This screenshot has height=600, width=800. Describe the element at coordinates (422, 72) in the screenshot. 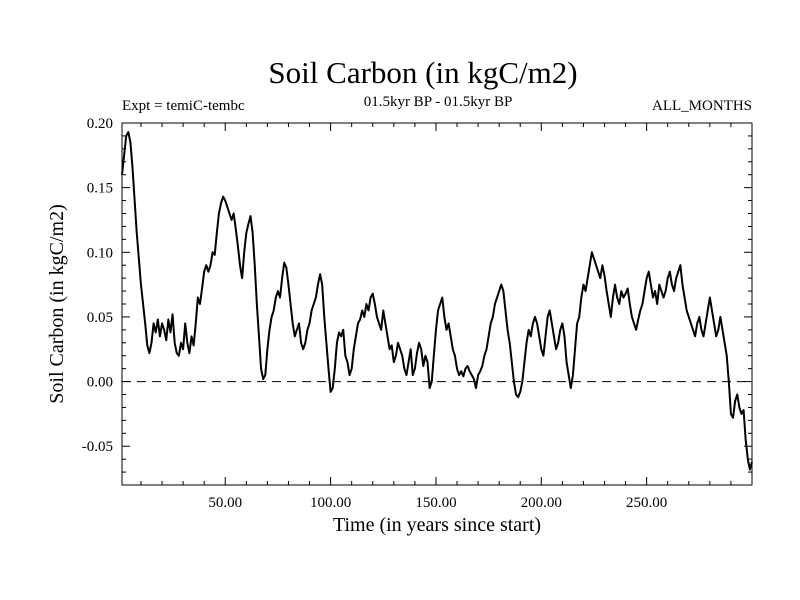

I see `chart-title: Soil Carbon (in kgC/m2)` at that location.